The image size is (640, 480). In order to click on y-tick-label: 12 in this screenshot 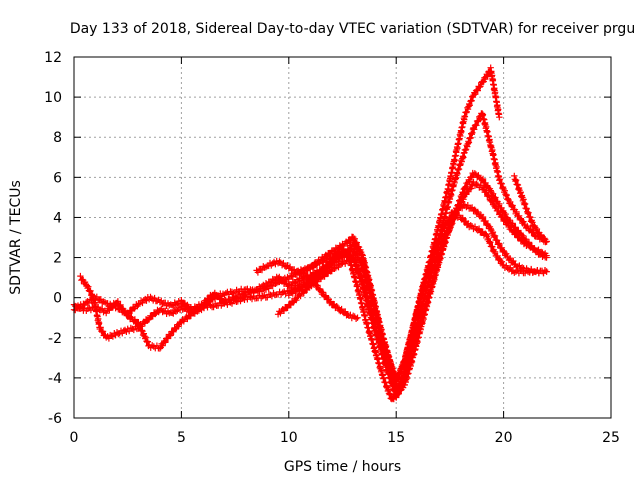, I will do `click(53, 58)`.